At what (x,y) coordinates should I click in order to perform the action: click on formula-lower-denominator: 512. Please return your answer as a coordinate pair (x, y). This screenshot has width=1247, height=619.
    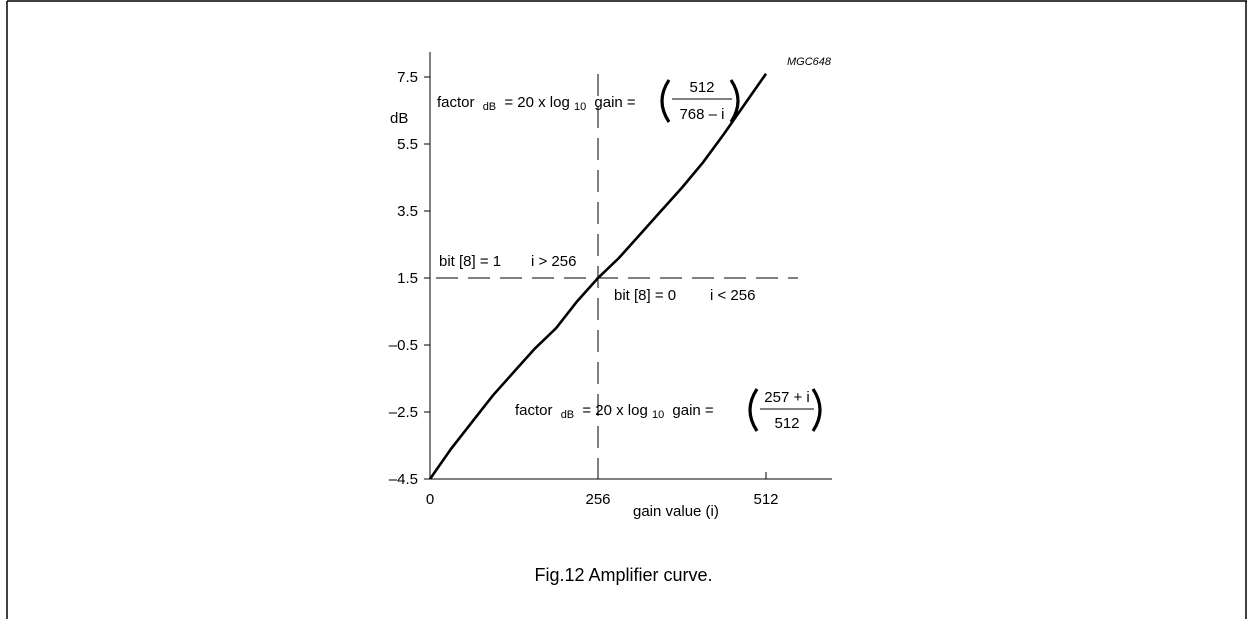
    Looking at the image, I should click on (786, 423).